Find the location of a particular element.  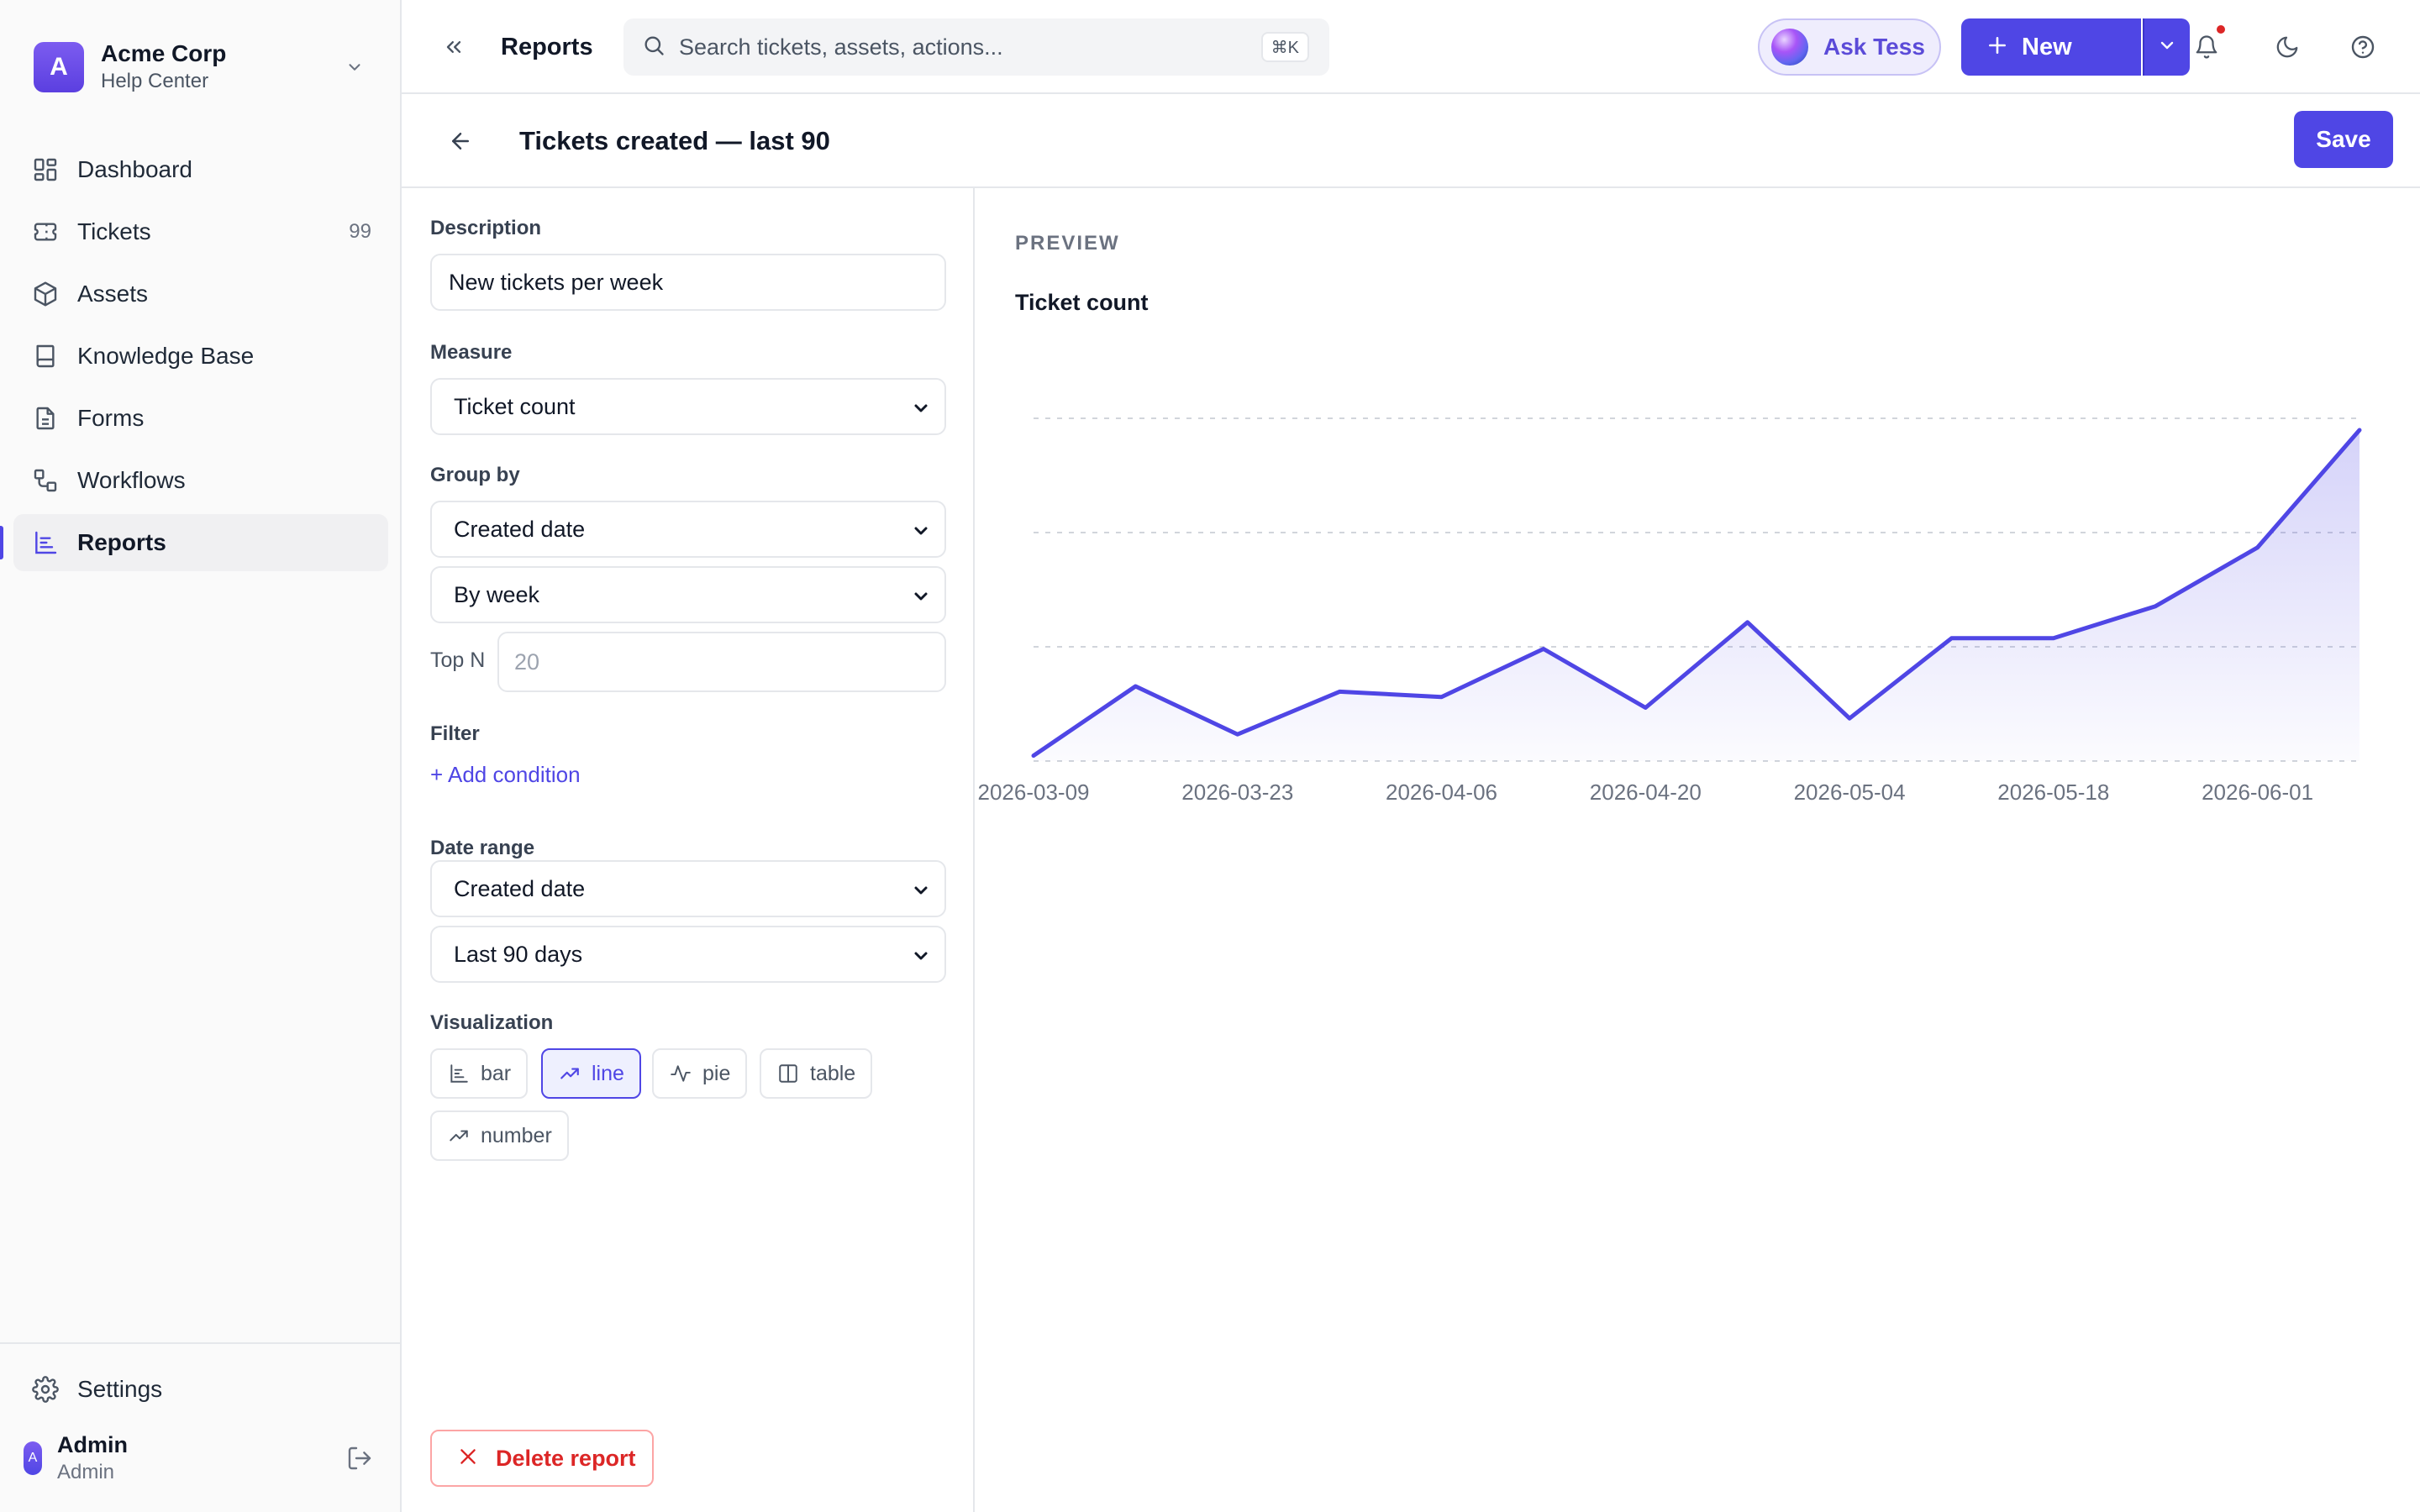

sidebar-item-tickets: Tickets 99 is located at coordinates (200, 231).